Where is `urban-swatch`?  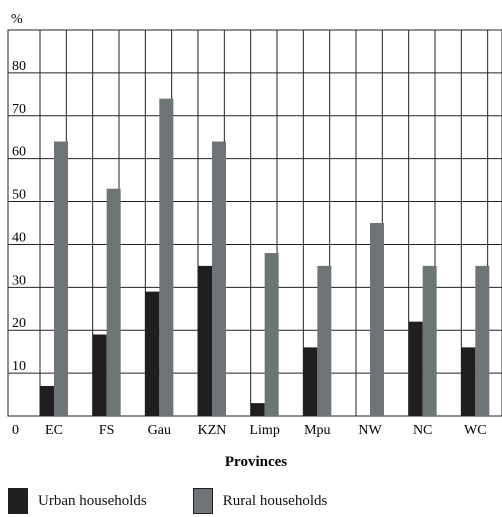 urban-swatch is located at coordinates (18, 501).